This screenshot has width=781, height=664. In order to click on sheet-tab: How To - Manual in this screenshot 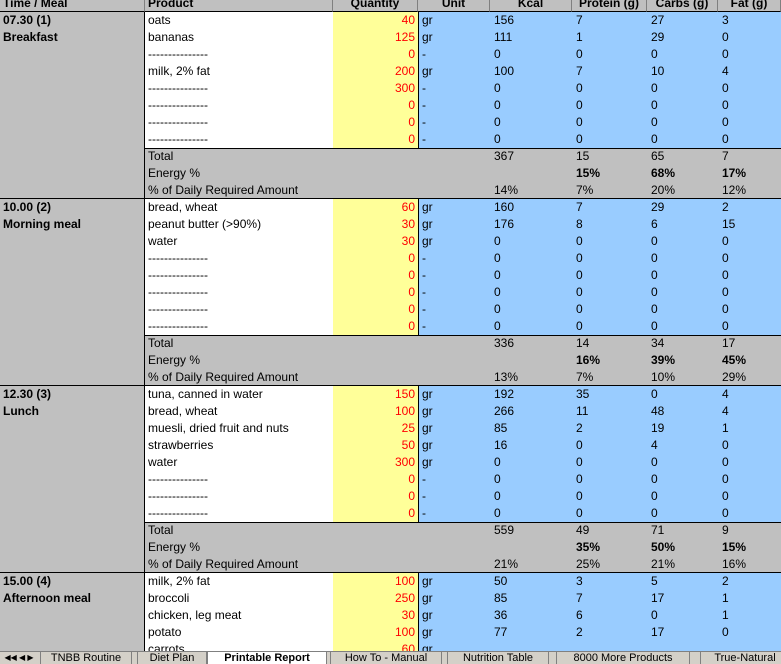, I will do `click(386, 658)`.